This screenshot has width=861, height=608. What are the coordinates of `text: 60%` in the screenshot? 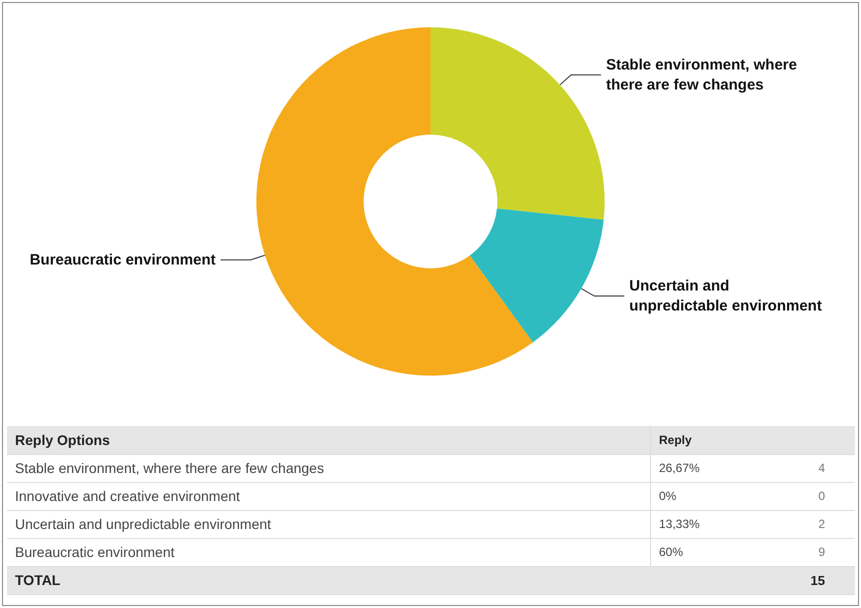 It's located at (713, 552).